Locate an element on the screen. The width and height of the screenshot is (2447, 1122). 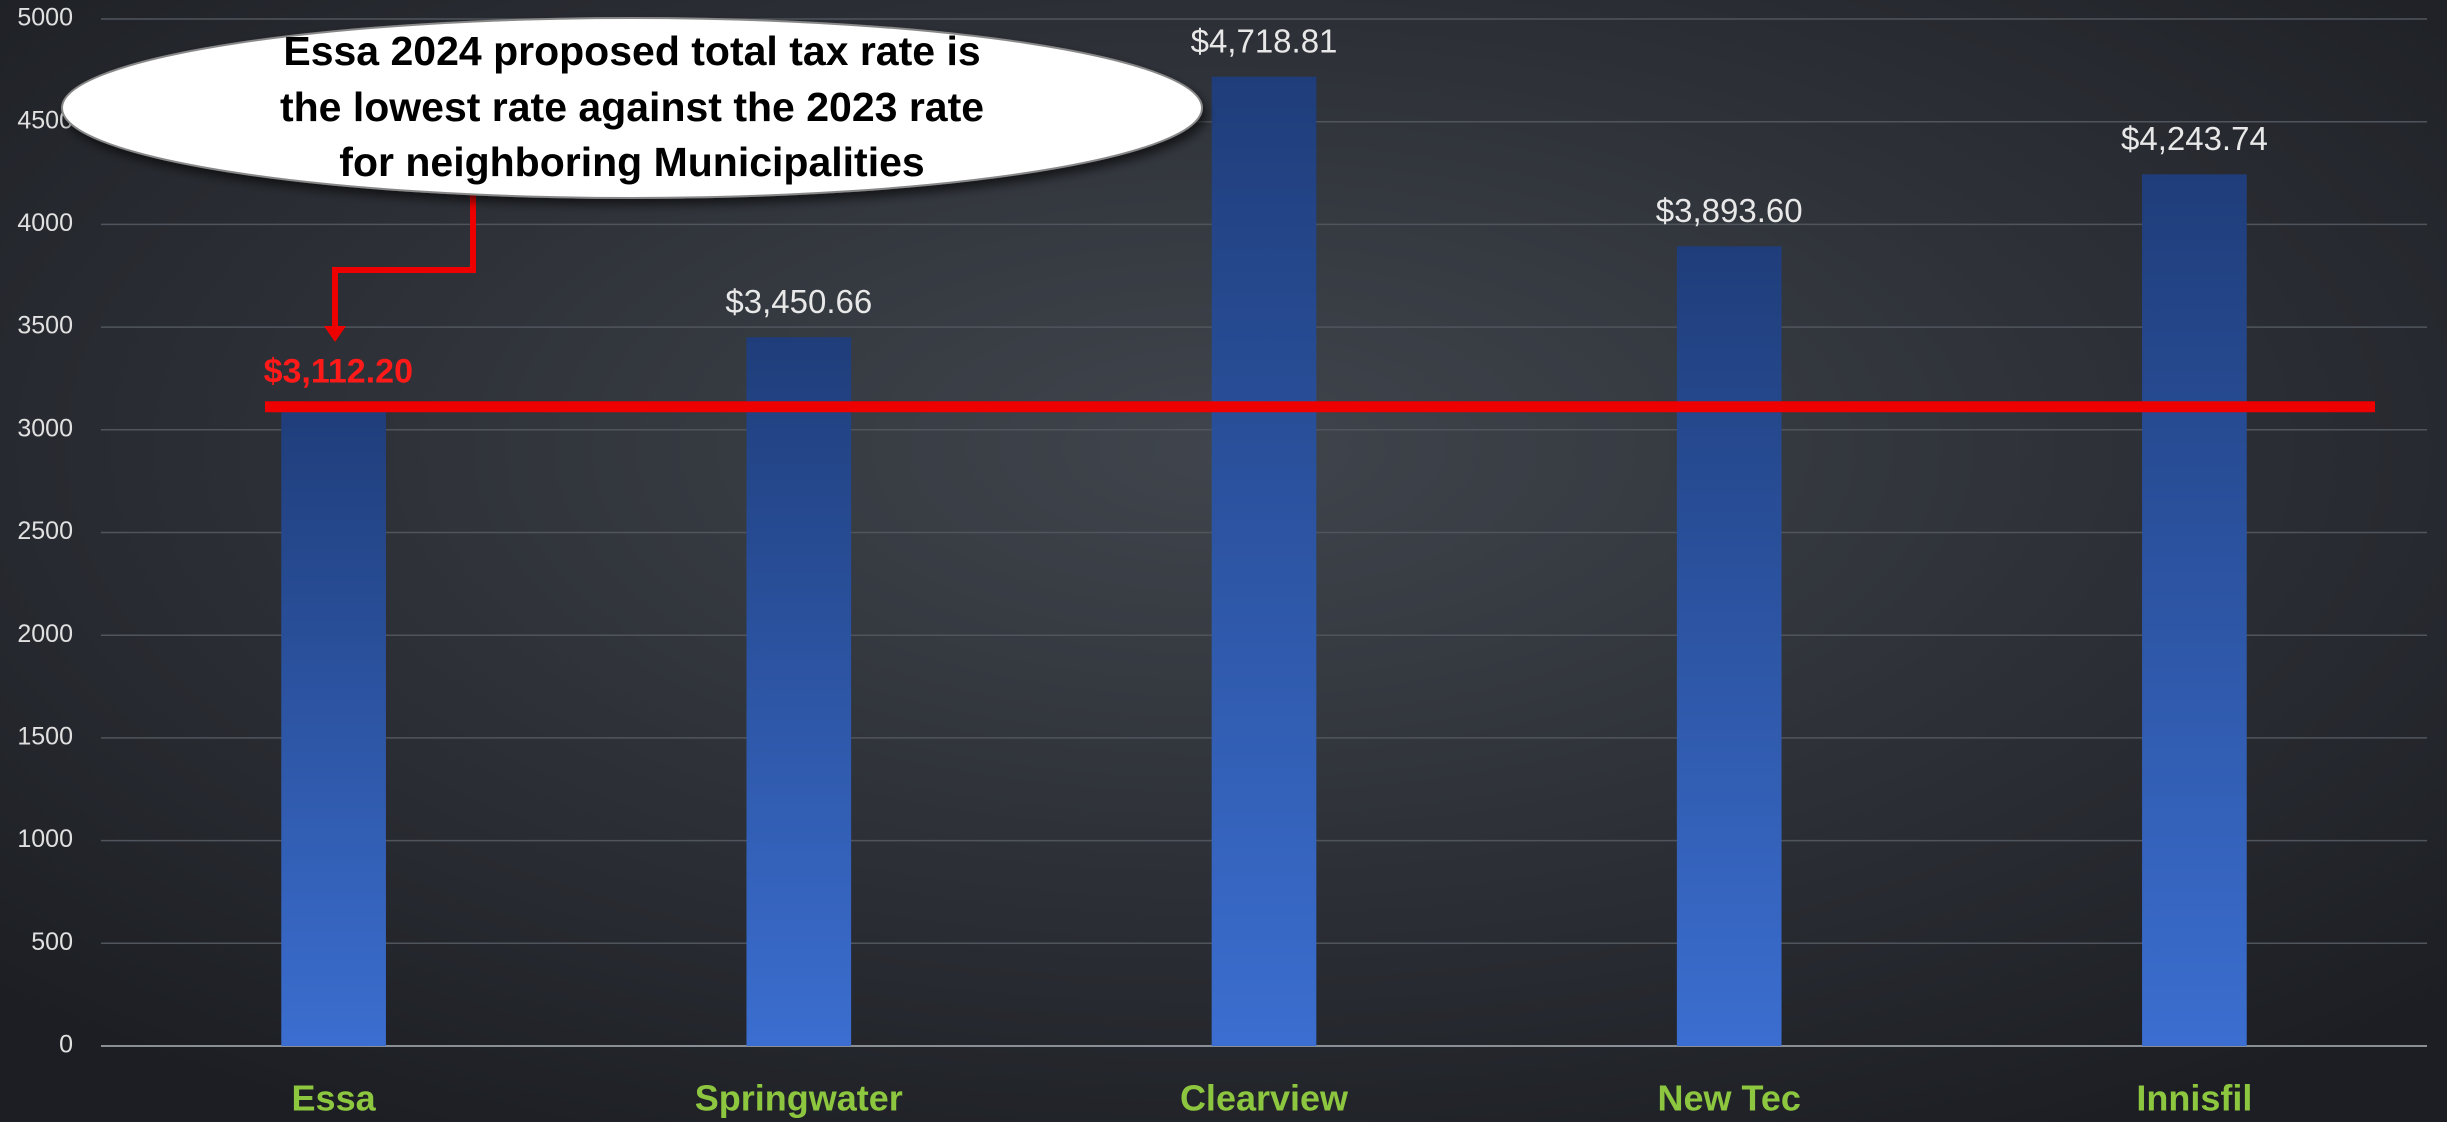
y-tick-label: 500 is located at coordinates (52, 942).